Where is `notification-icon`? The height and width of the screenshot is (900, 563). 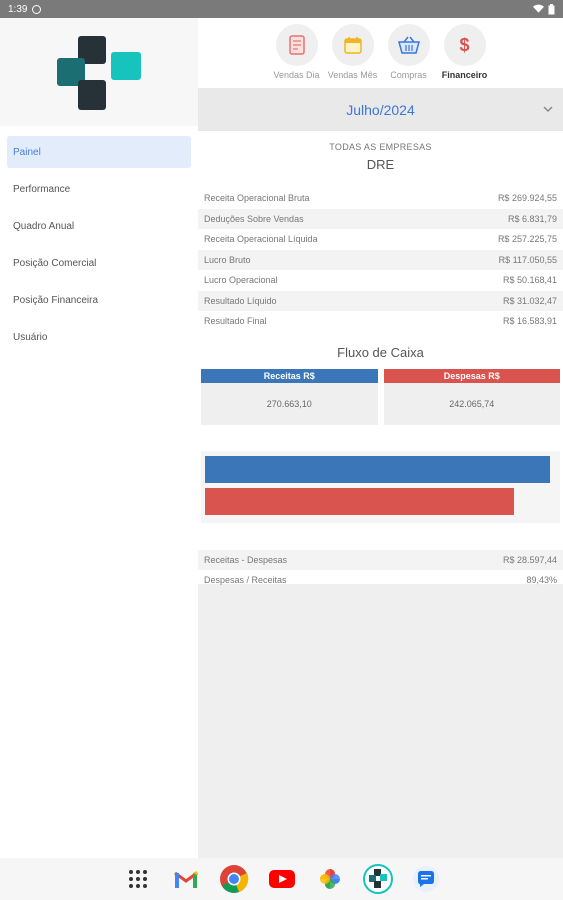
notification-icon is located at coordinates (37, 9).